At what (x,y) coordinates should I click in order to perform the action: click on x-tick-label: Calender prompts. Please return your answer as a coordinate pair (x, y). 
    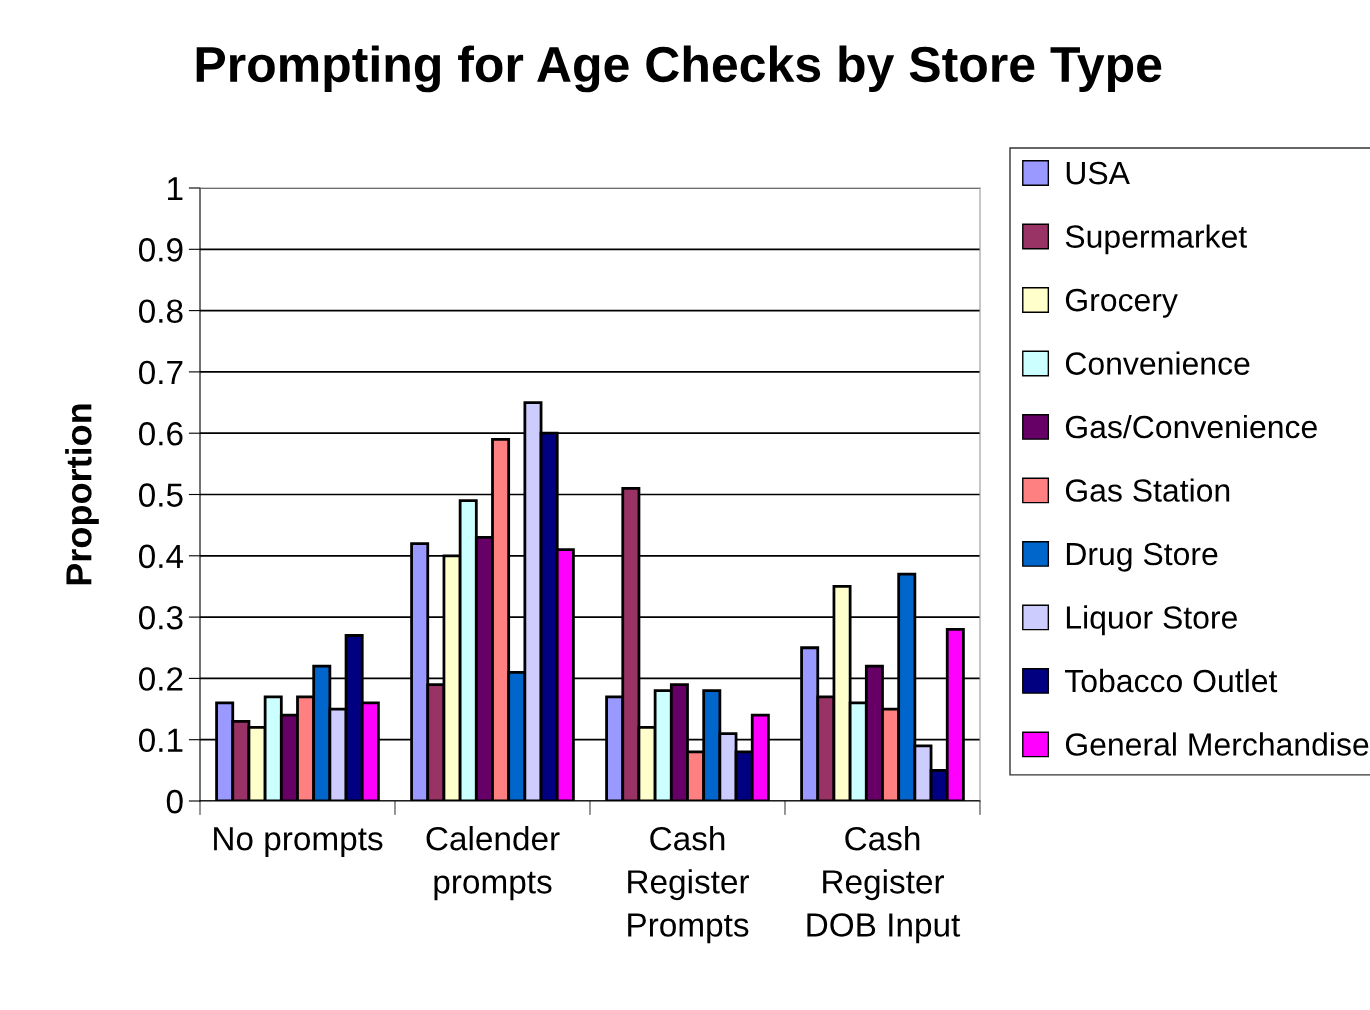
    Looking at the image, I should click on (493, 863).